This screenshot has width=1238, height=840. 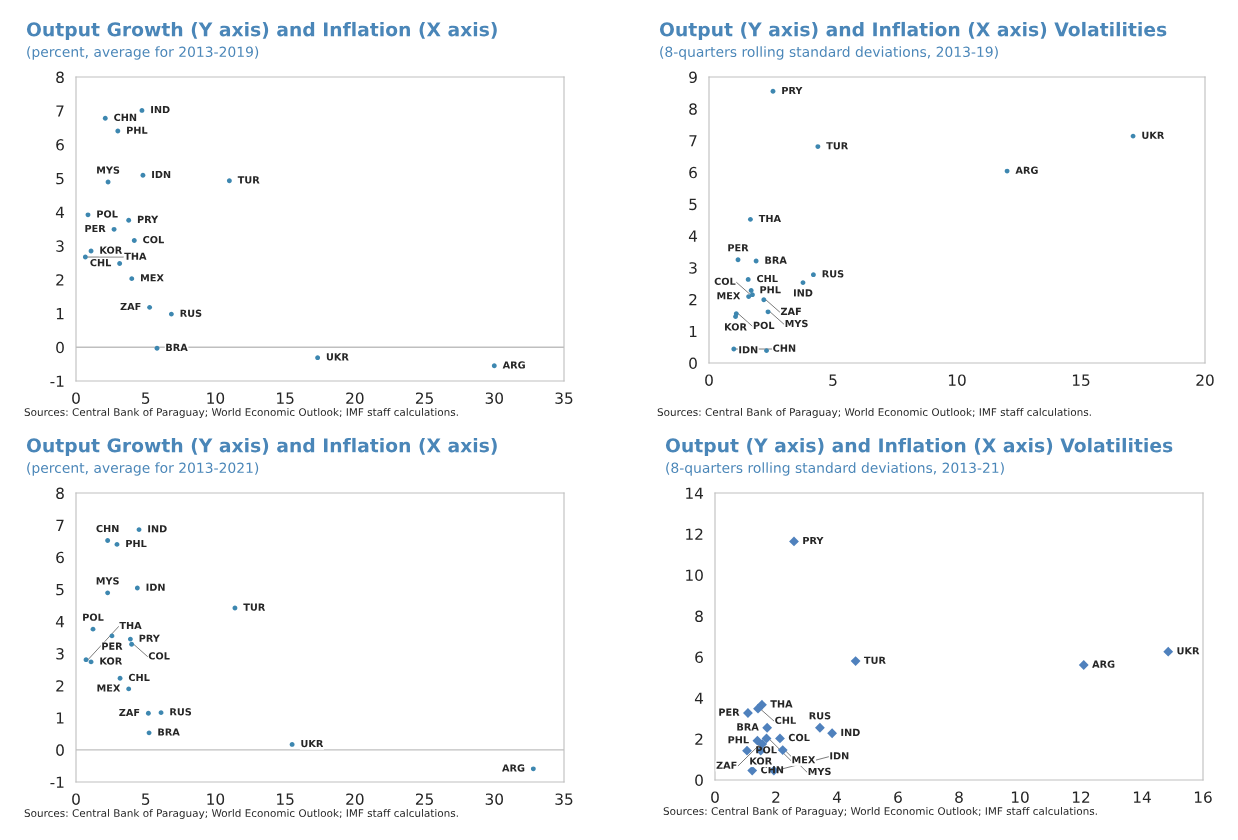 I want to click on x-tick-label: 14, so click(x=1142, y=797).